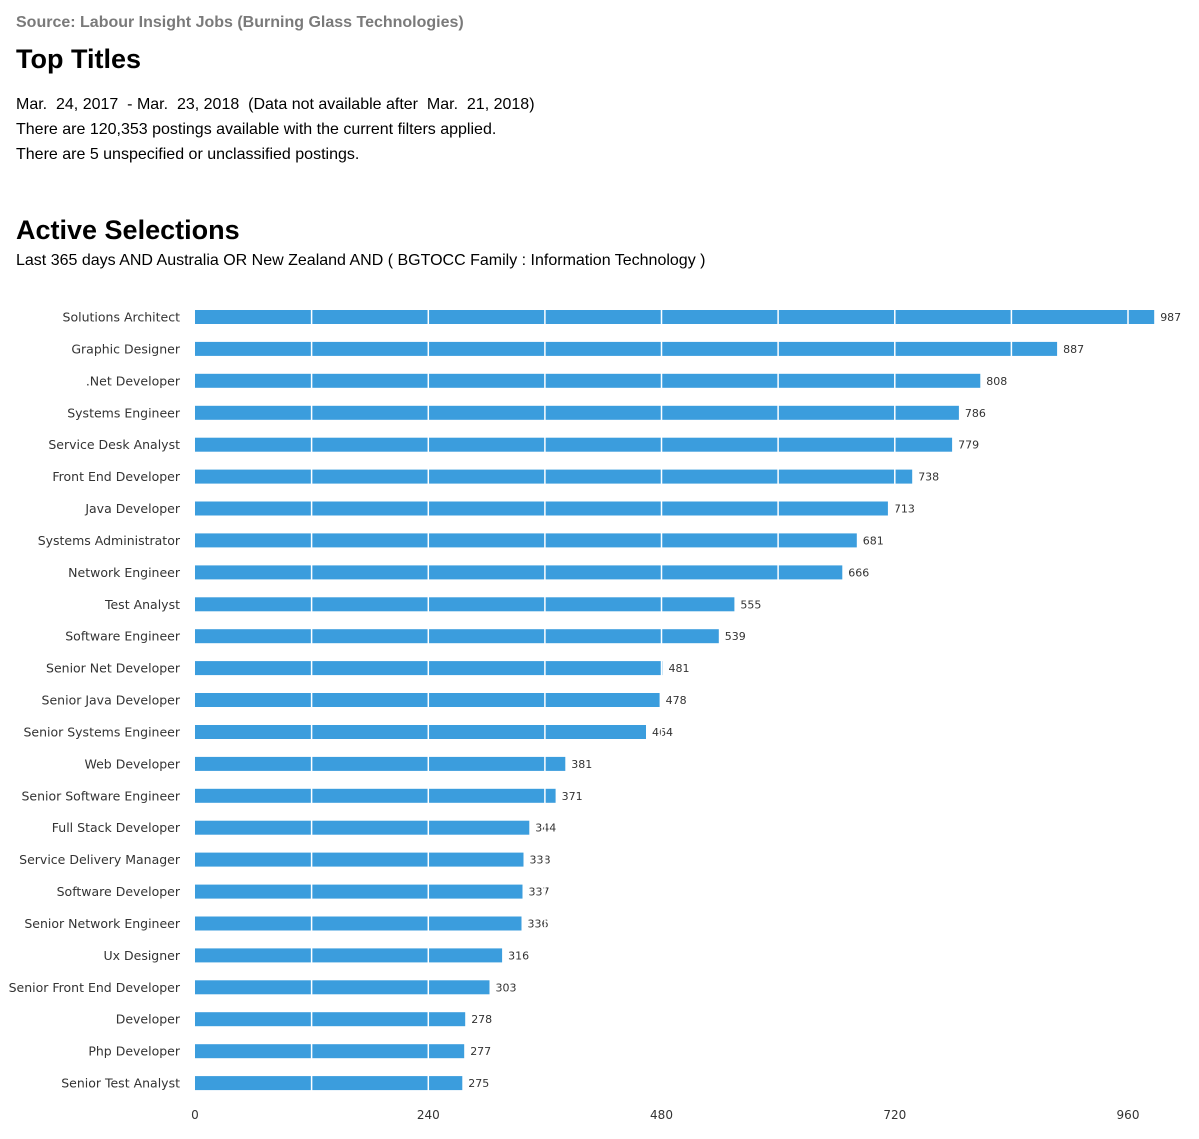  I want to click on category-label: Web Developer, so click(132, 763).